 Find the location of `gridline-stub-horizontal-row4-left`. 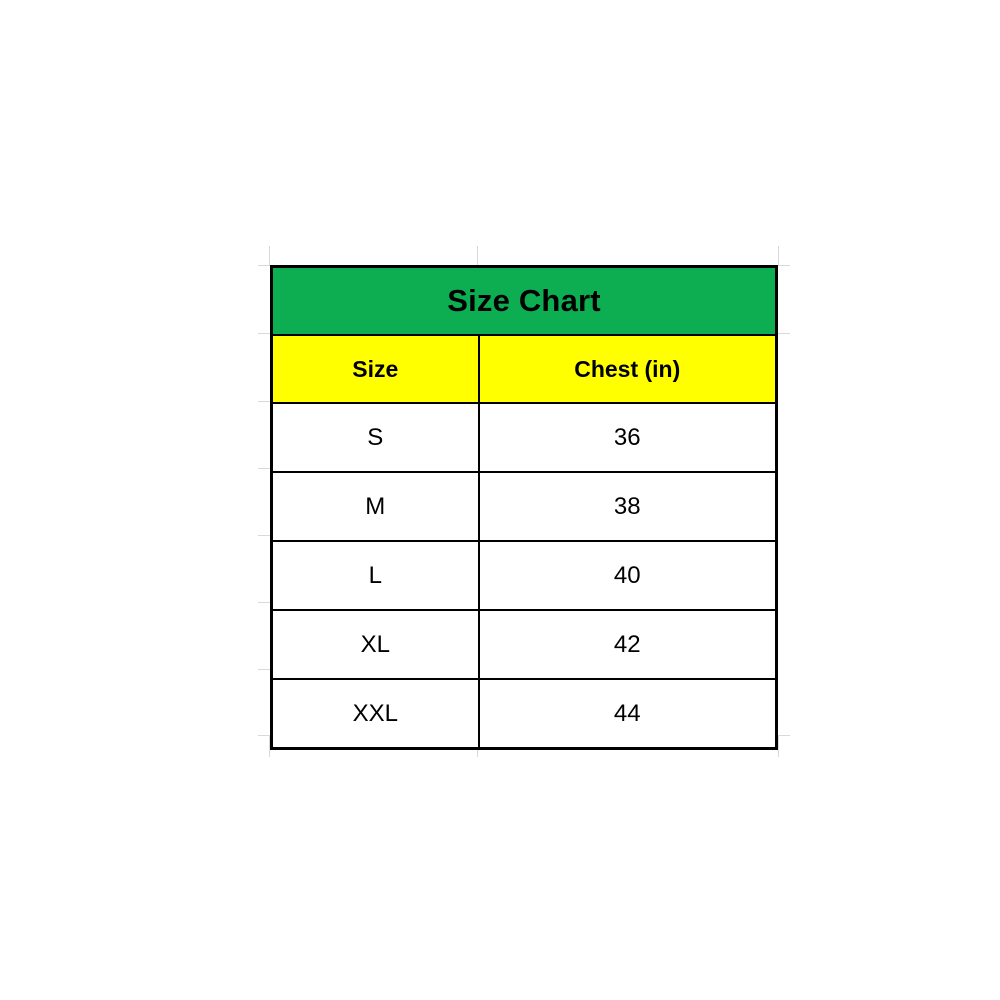

gridline-stub-horizontal-row4-left is located at coordinates (264, 602).